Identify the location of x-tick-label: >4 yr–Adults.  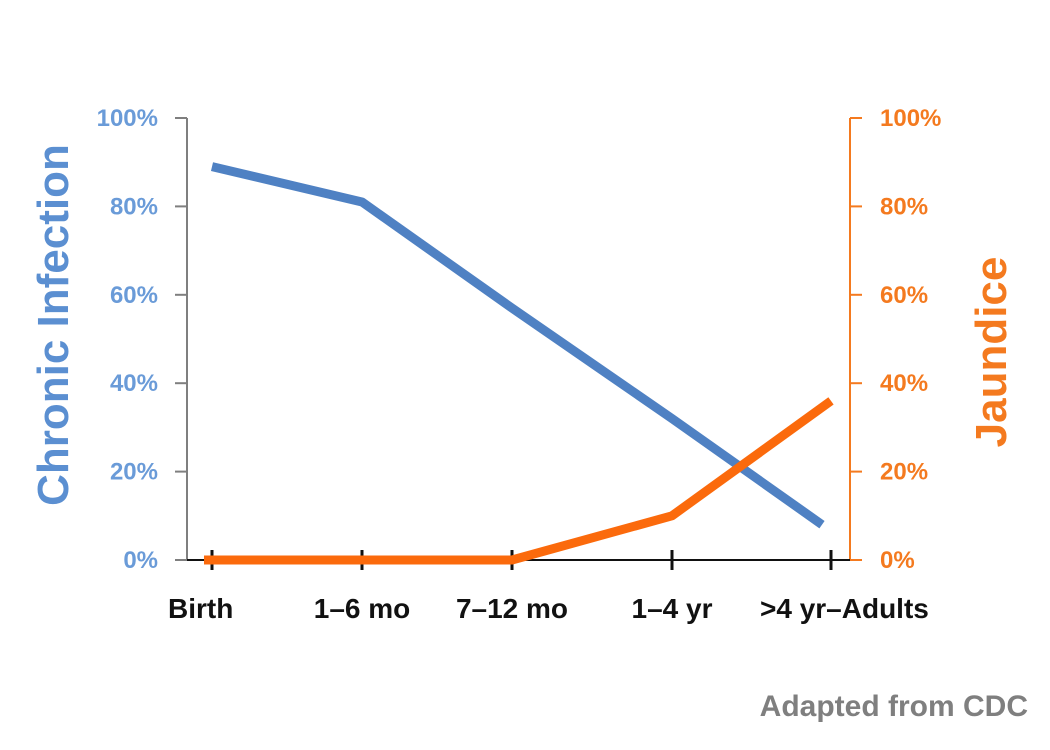
(844, 608).